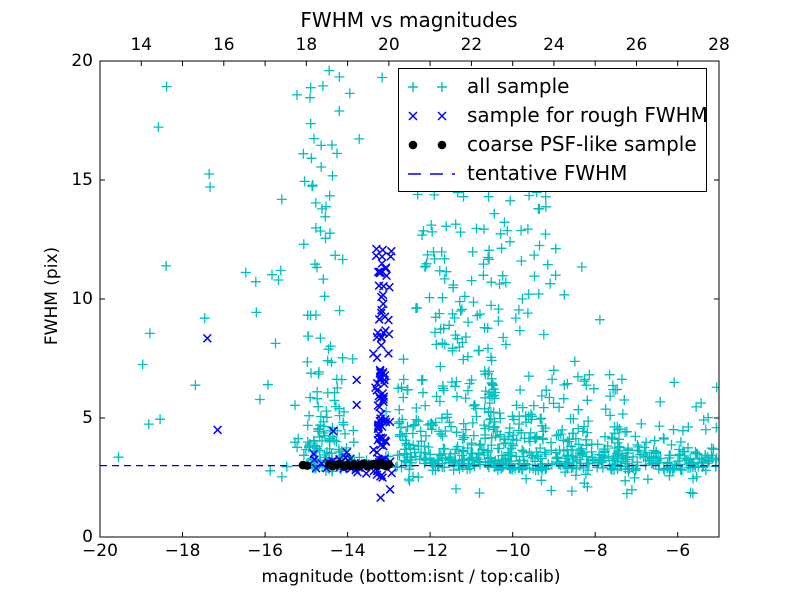 This screenshot has width=800, height=600. I want to click on x-top-tick-label: 20, so click(389, 45).